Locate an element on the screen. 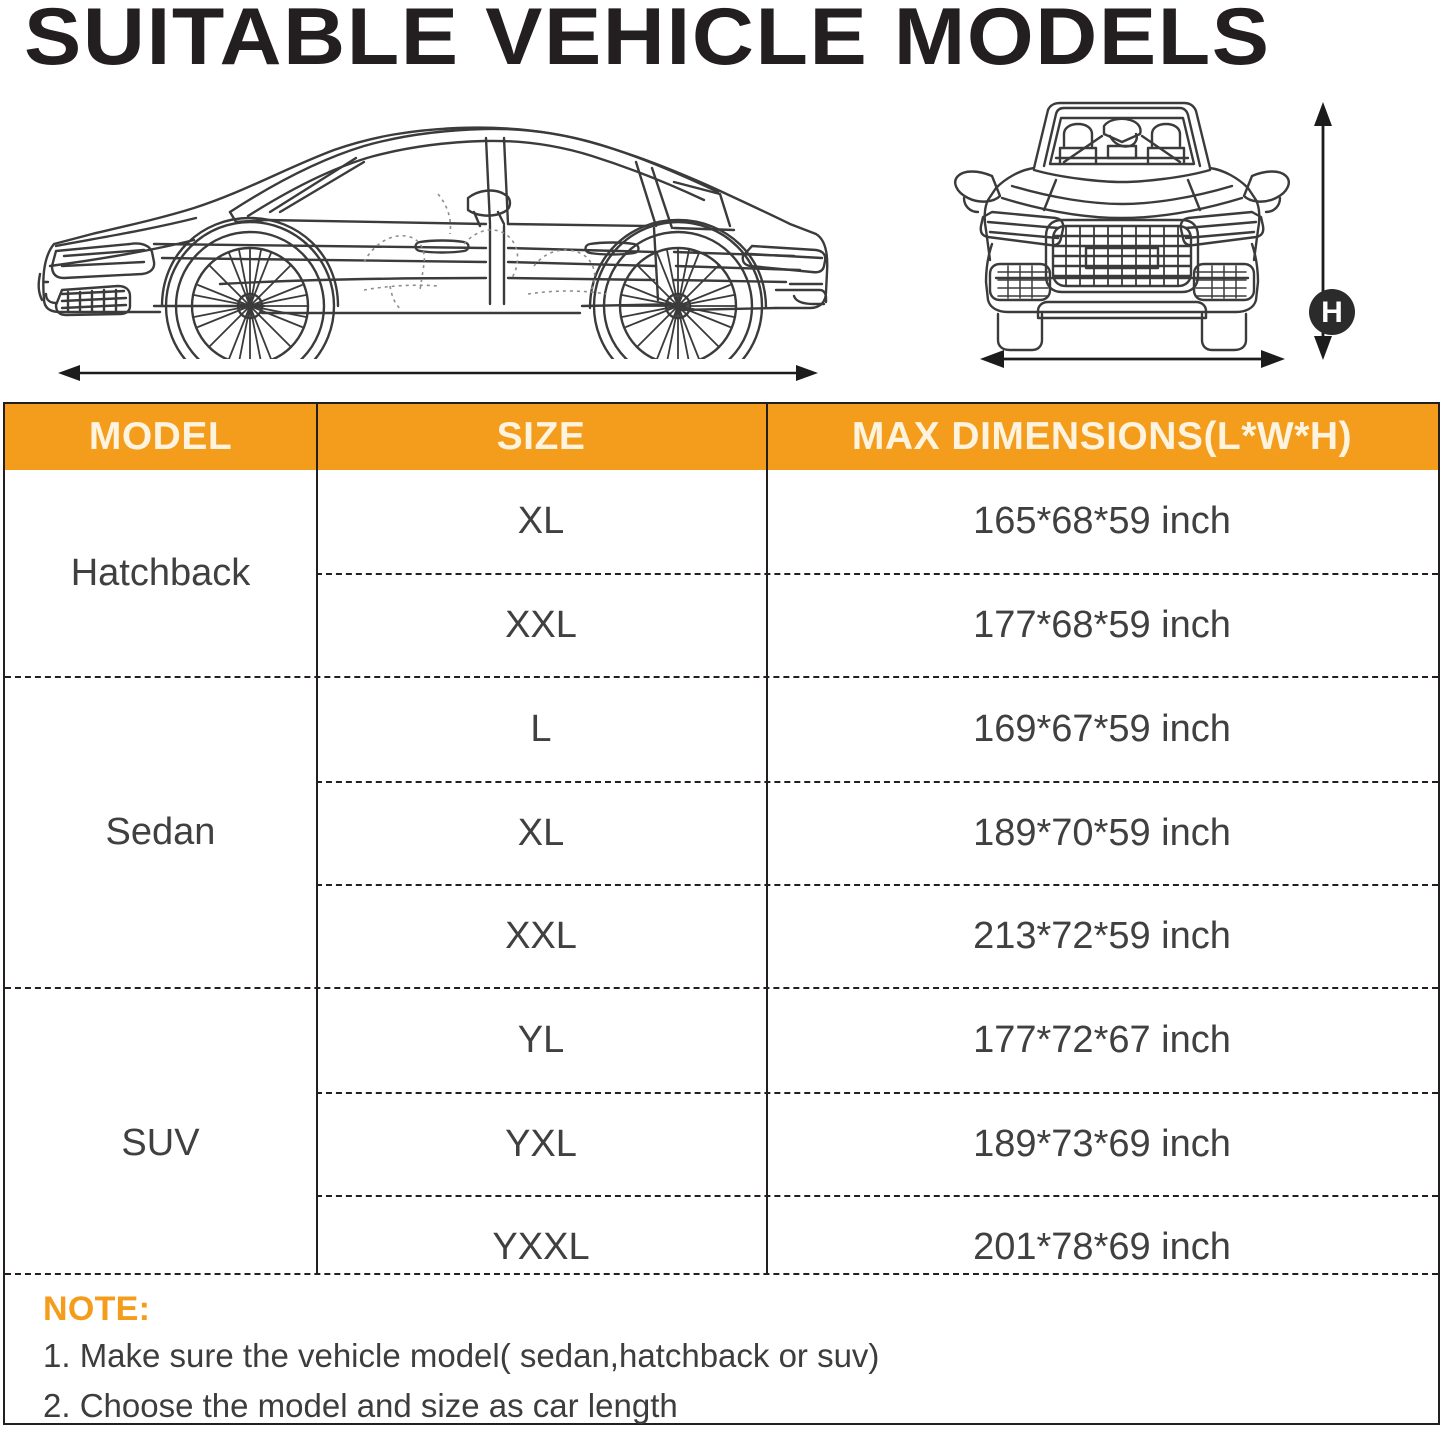 This screenshot has width=1445, height=1433. page-title: SUITABLE VEHICLE MODELS is located at coordinates (647, 41).